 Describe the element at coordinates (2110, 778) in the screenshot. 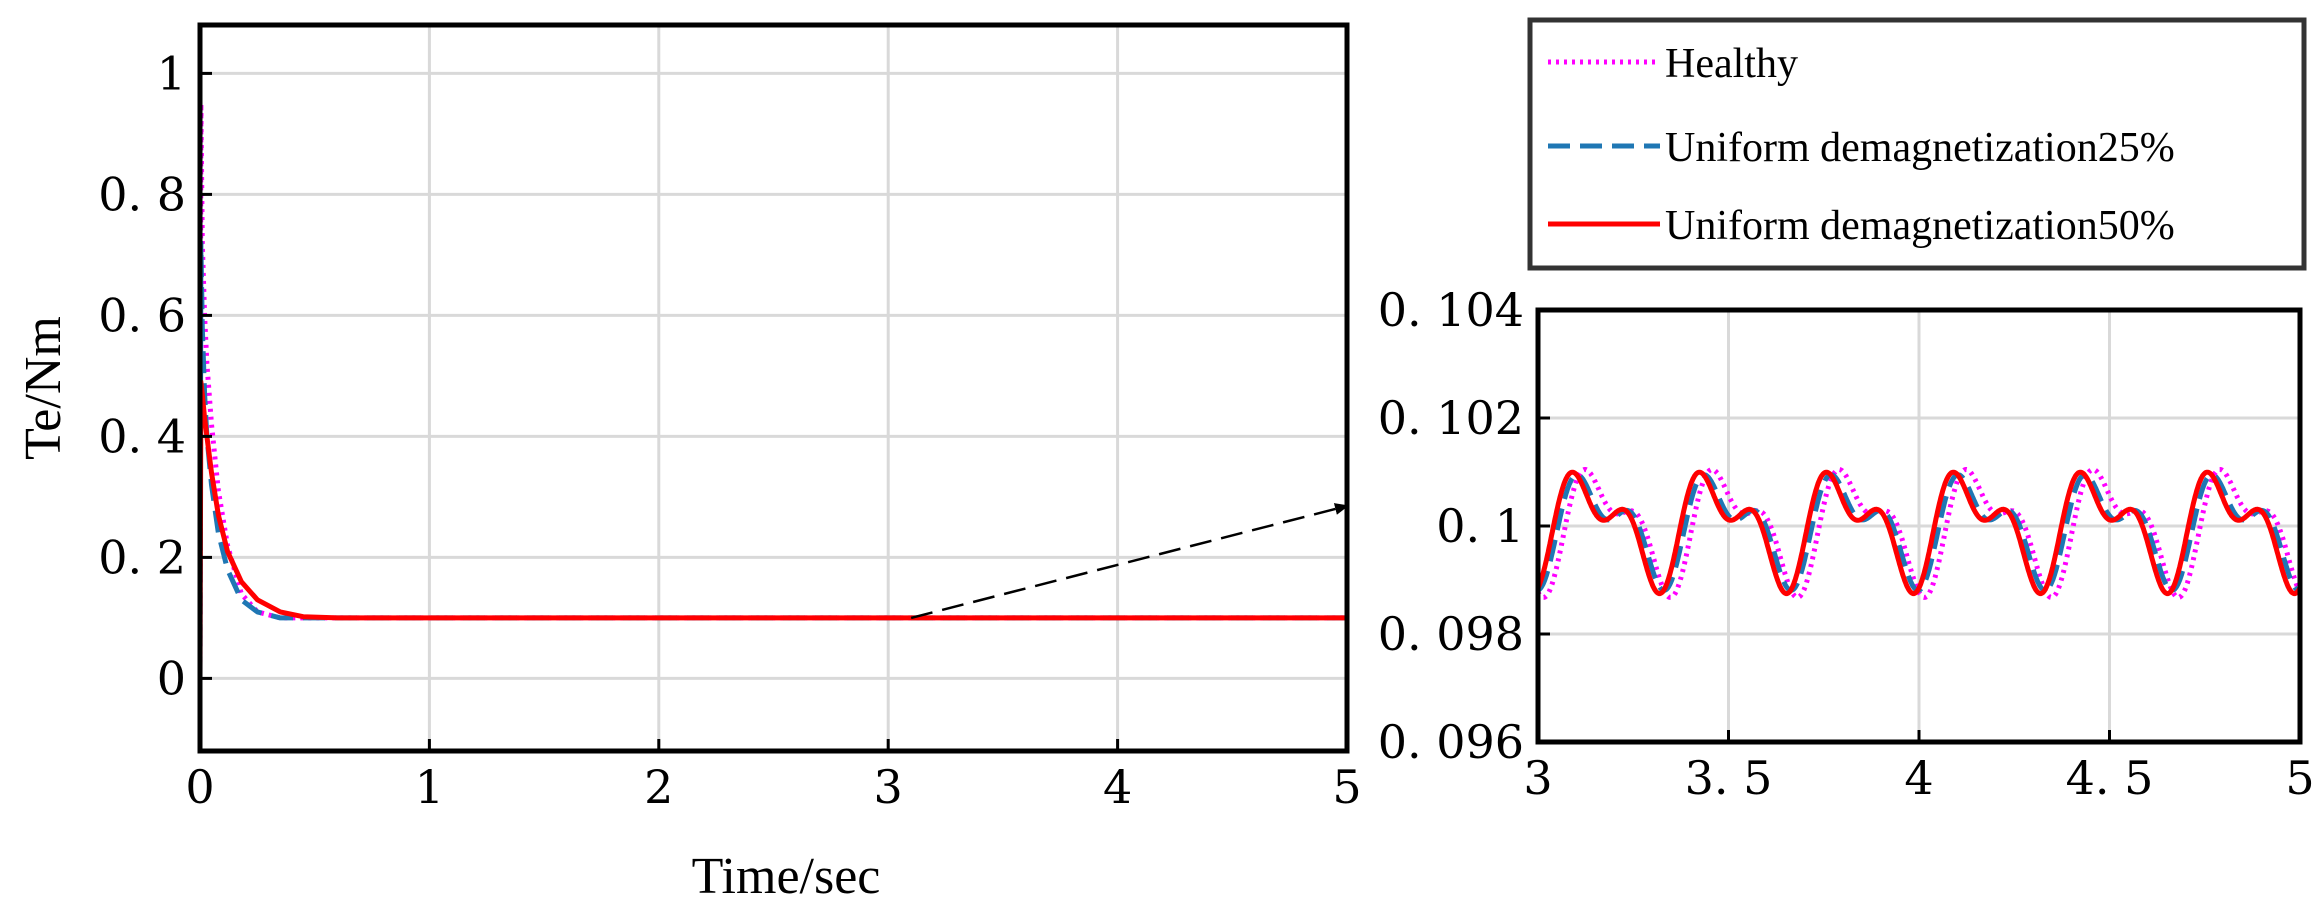

I see `inset-x-tick-label-3: 4. 5` at that location.